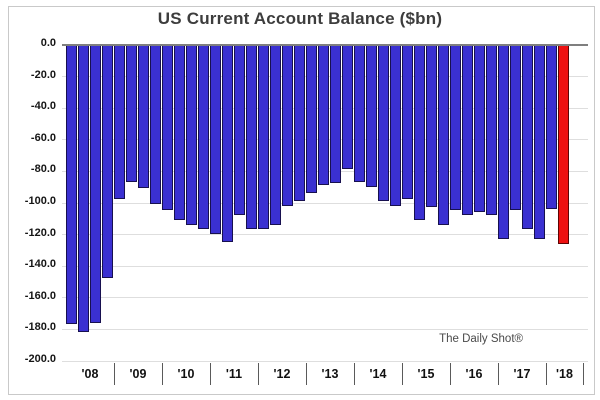  What do you see at coordinates (299, 123) in the screenshot?
I see `bar-12-q4` at bounding box center [299, 123].